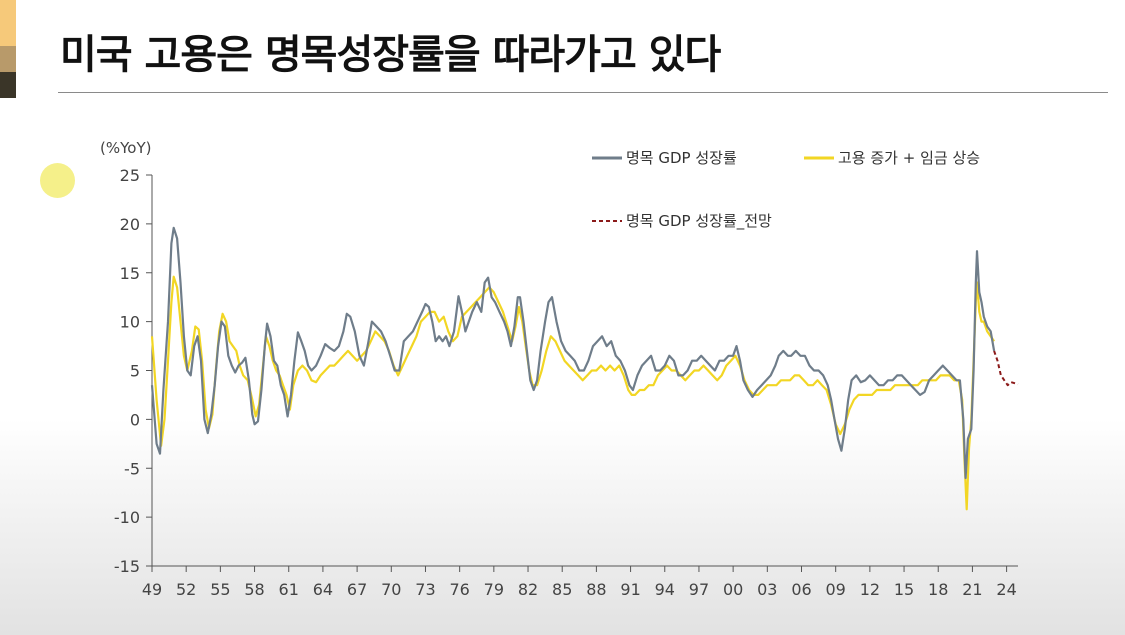  What do you see at coordinates (254, 589) in the screenshot?
I see `x-tick-label: 58` at bounding box center [254, 589].